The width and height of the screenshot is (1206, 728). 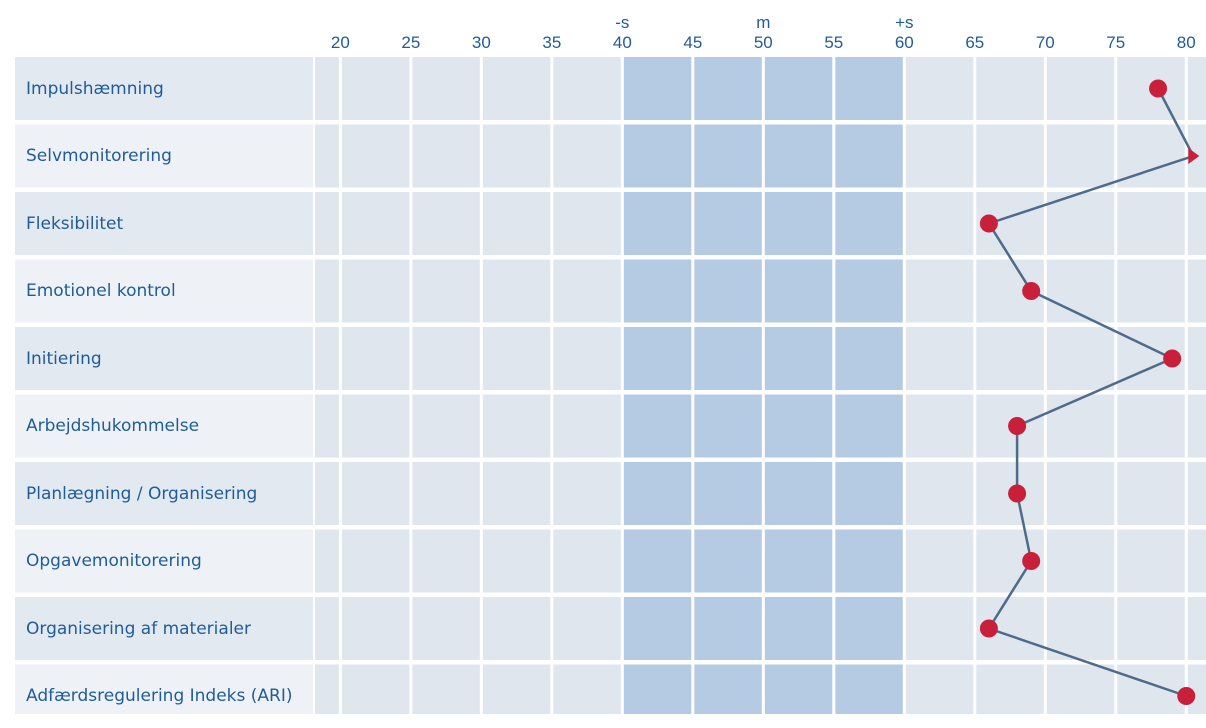 What do you see at coordinates (904, 22) in the screenshot?
I see `band-label: +s` at bounding box center [904, 22].